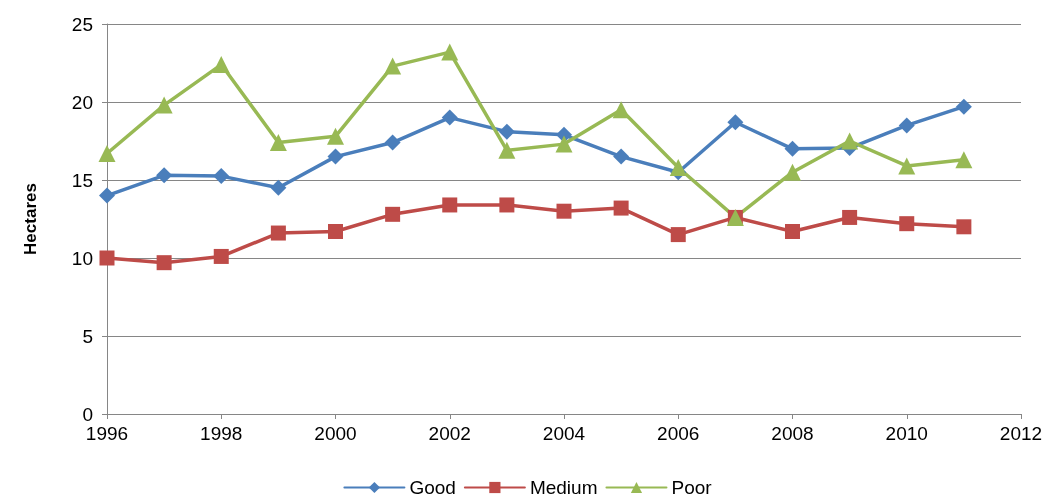  I want to click on y-tick-label: 25, so click(82, 24).